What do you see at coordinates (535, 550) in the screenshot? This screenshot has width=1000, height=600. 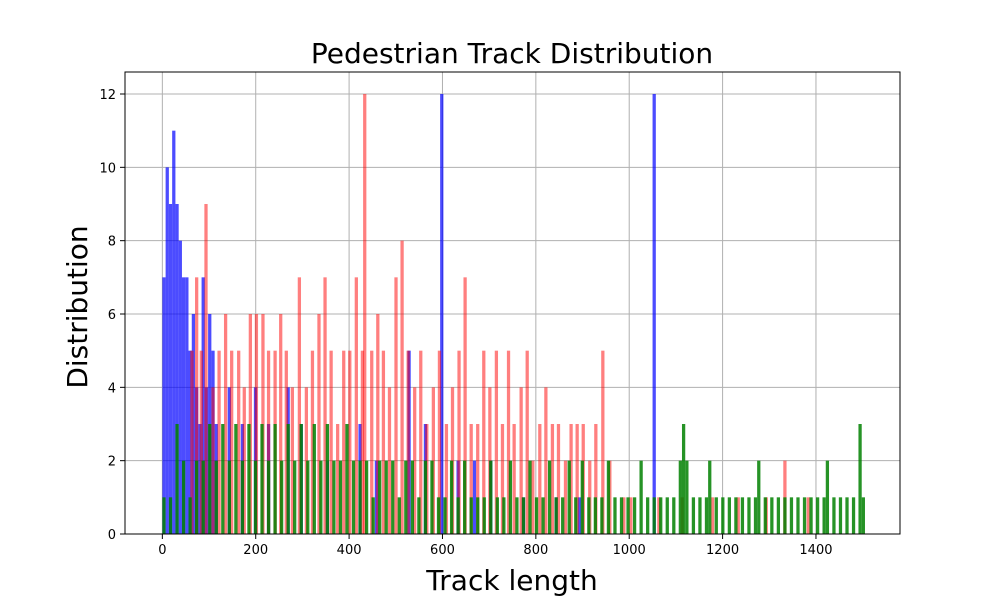 I see `x-tick-label: 800` at bounding box center [535, 550].